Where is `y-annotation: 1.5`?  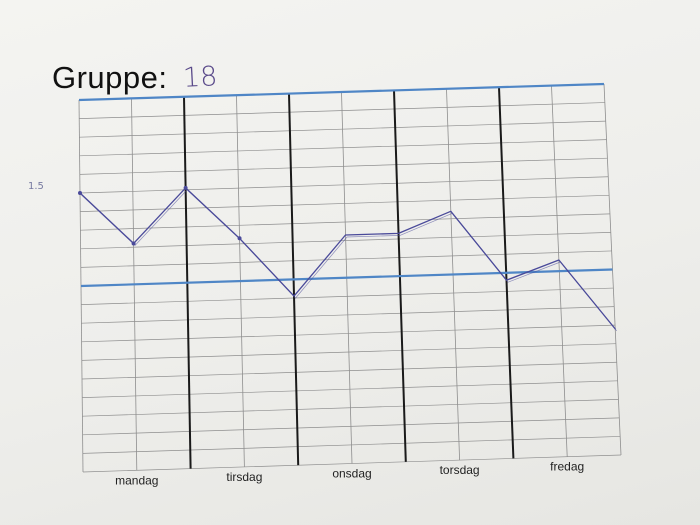 y-annotation: 1.5 is located at coordinates (36, 186).